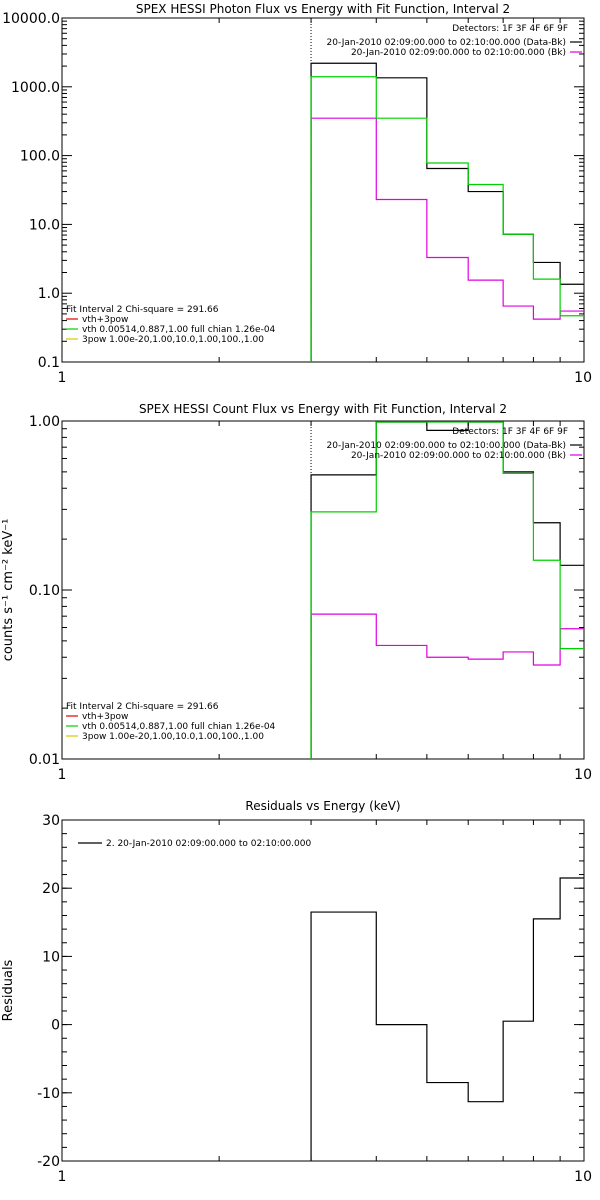  What do you see at coordinates (51, 889) in the screenshot?
I see `y-tick-label: 20` at bounding box center [51, 889].